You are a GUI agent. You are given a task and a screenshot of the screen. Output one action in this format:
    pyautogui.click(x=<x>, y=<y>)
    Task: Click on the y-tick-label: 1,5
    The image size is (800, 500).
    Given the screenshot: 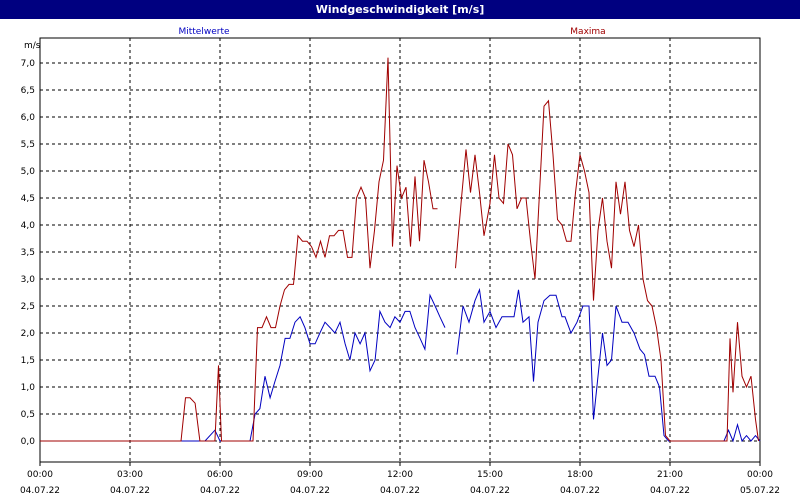 What is the action you would take?
    pyautogui.click(x=28, y=361)
    